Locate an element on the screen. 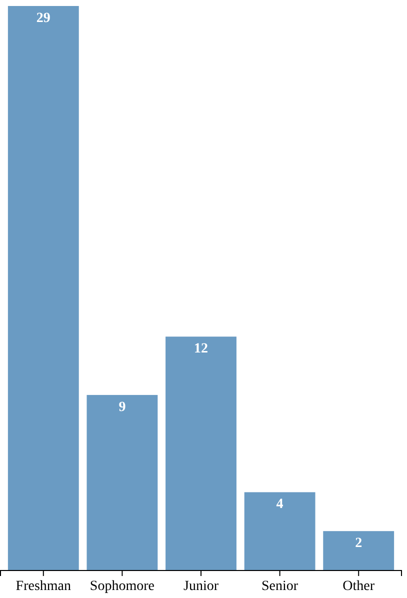 Image resolution: width=407 pixels, height=598 pixels. x-tick-label: Freshman is located at coordinates (44, 586).